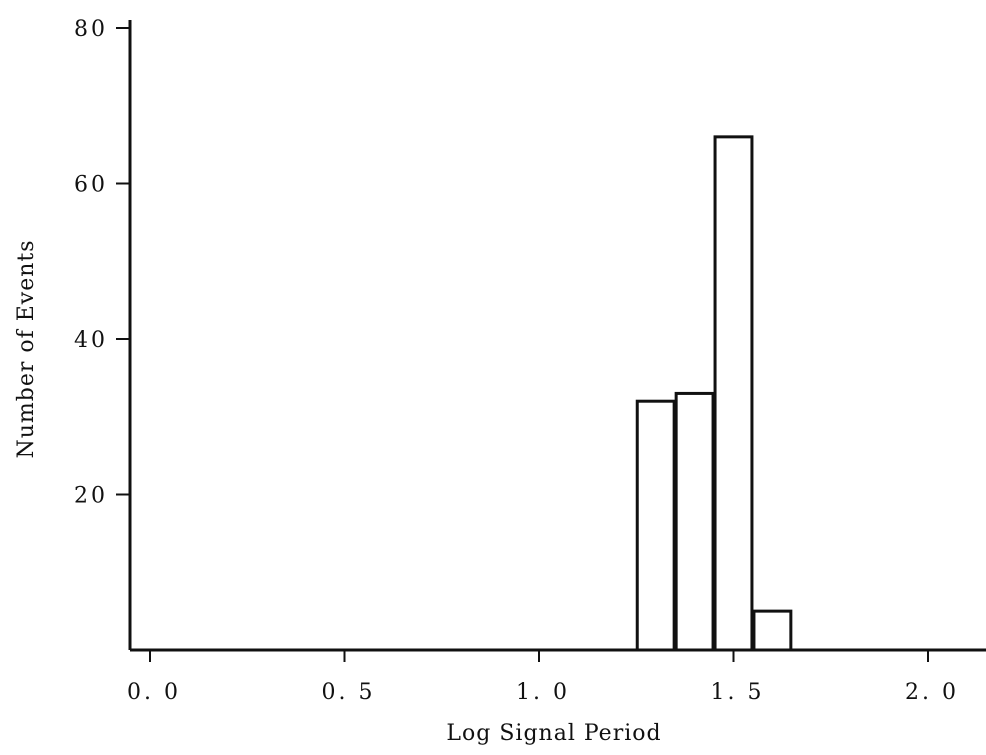  Describe the element at coordinates (91, 496) in the screenshot. I see `y-tick-label: 20` at that location.